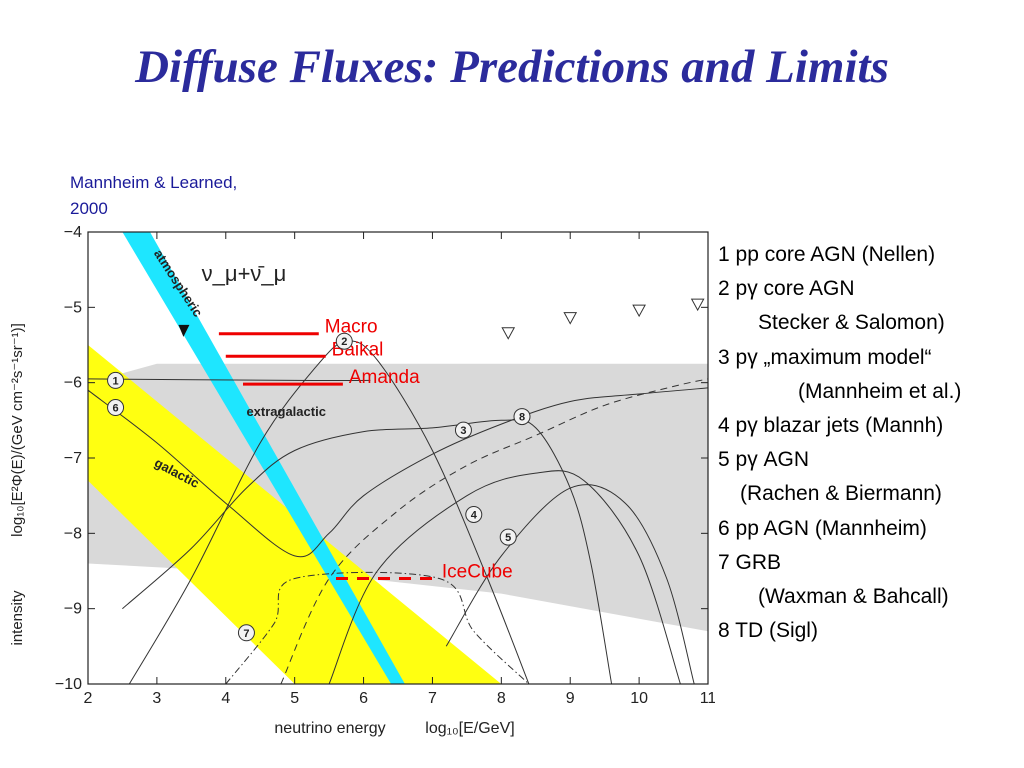 This screenshot has height=768, width=1024. What do you see at coordinates (286, 411) in the screenshot?
I see `extragalactic-label: extragalactic` at bounding box center [286, 411].